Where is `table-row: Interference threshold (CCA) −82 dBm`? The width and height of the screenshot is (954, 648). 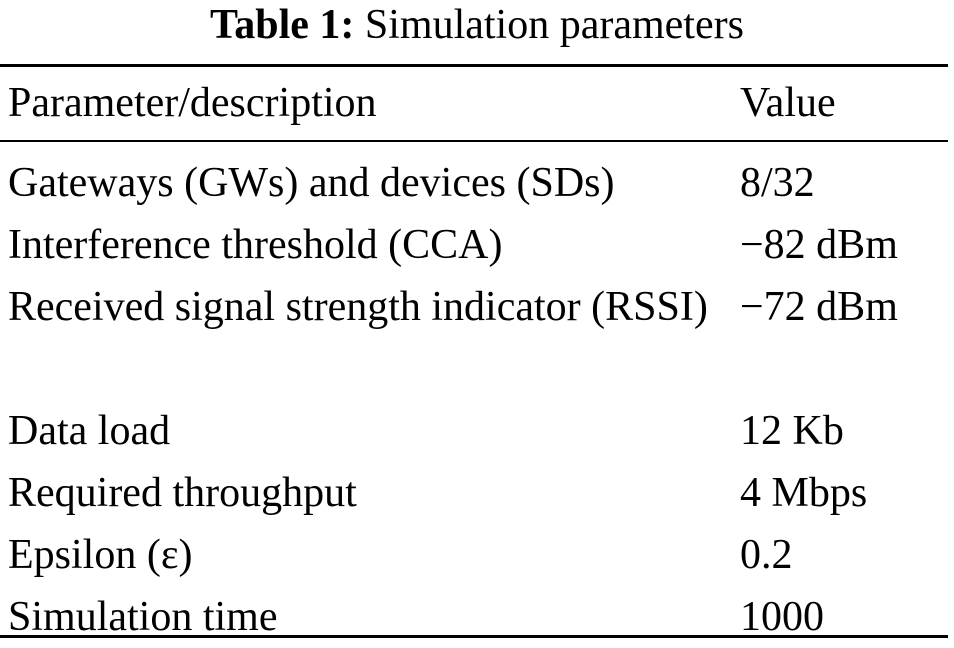 table-row: Interference threshold (CCA) −82 dBm is located at coordinates (477, 245).